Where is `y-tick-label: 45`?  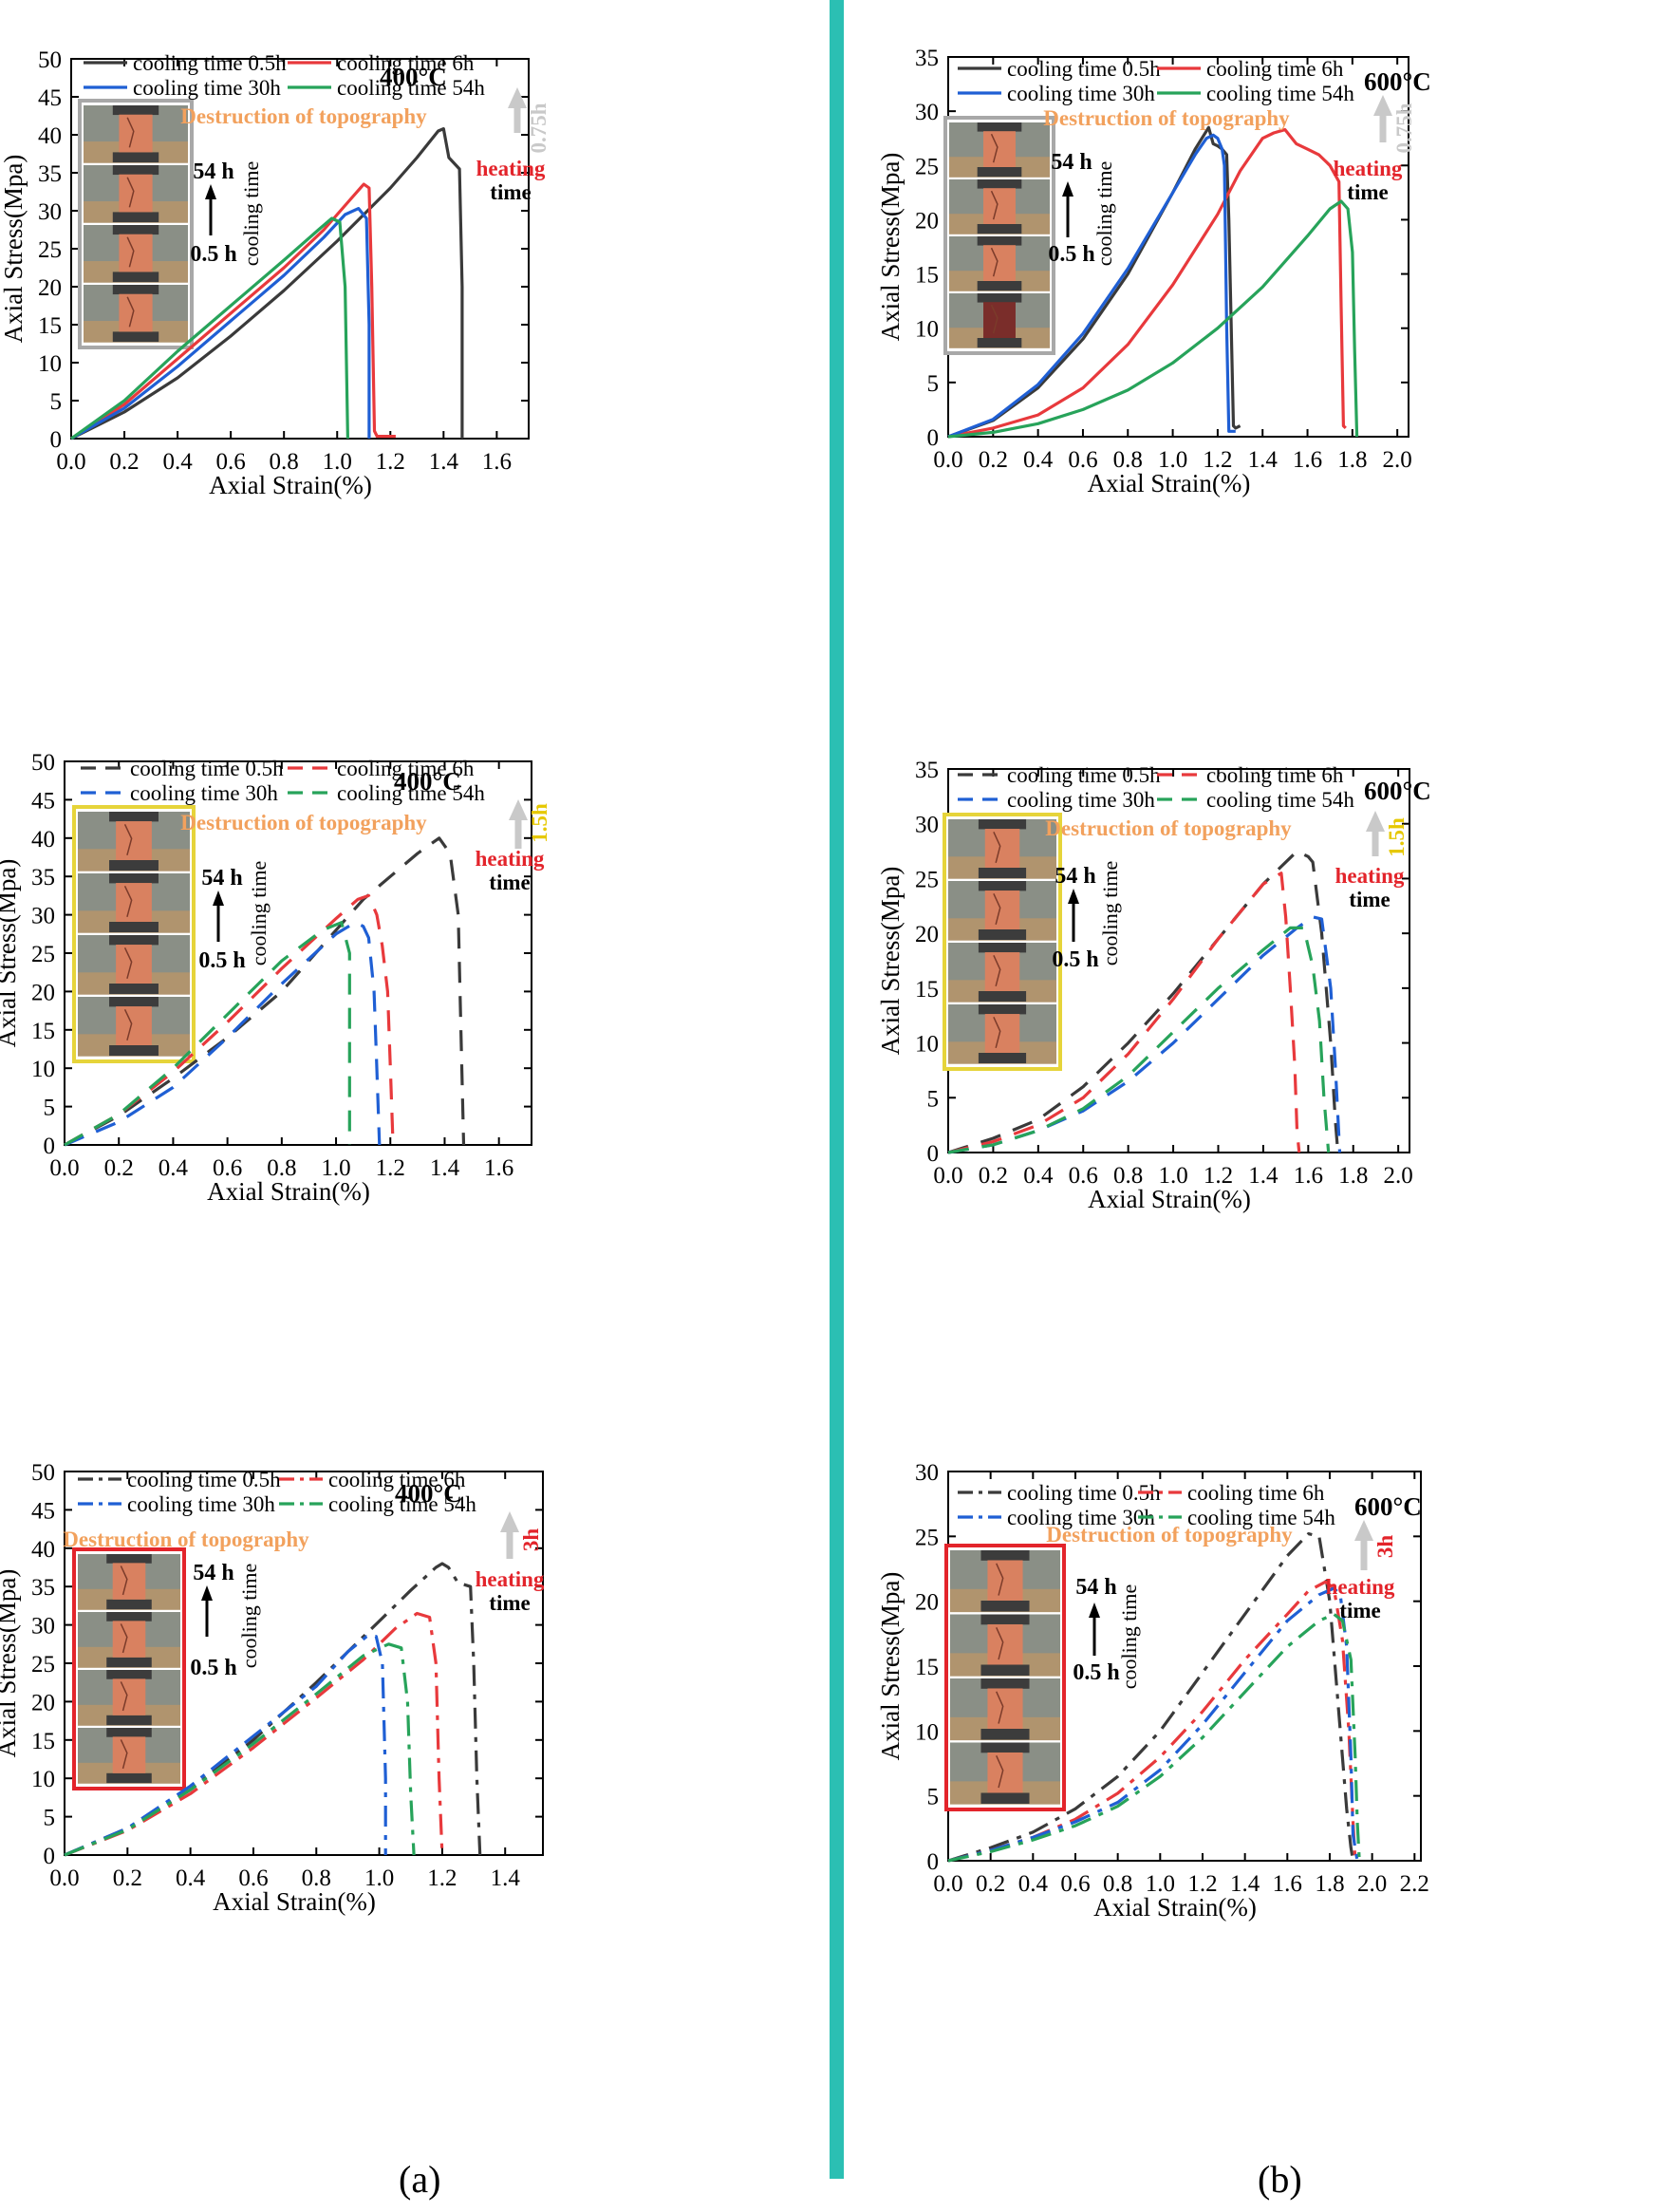
y-tick-label: 45 is located at coordinates (43, 1511).